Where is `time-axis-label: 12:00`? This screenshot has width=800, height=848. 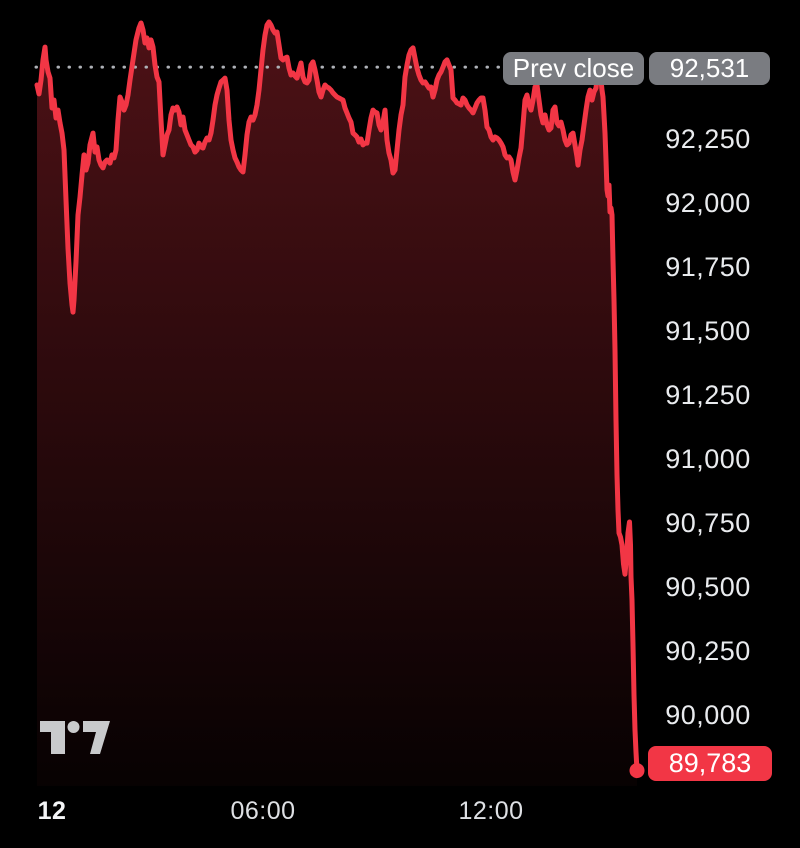
time-axis-label: 12:00 is located at coordinates (491, 811).